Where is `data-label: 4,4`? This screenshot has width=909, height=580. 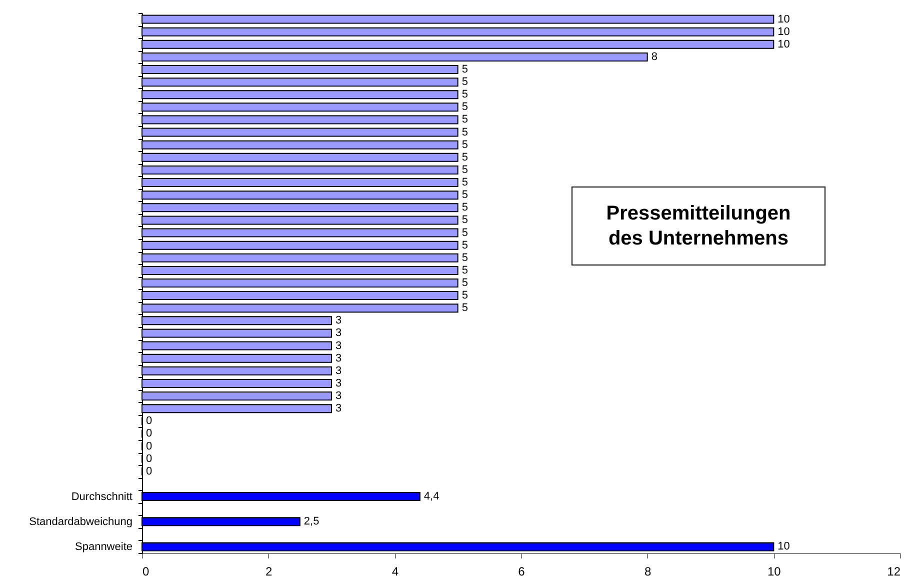 data-label: 4,4 is located at coordinates (432, 496).